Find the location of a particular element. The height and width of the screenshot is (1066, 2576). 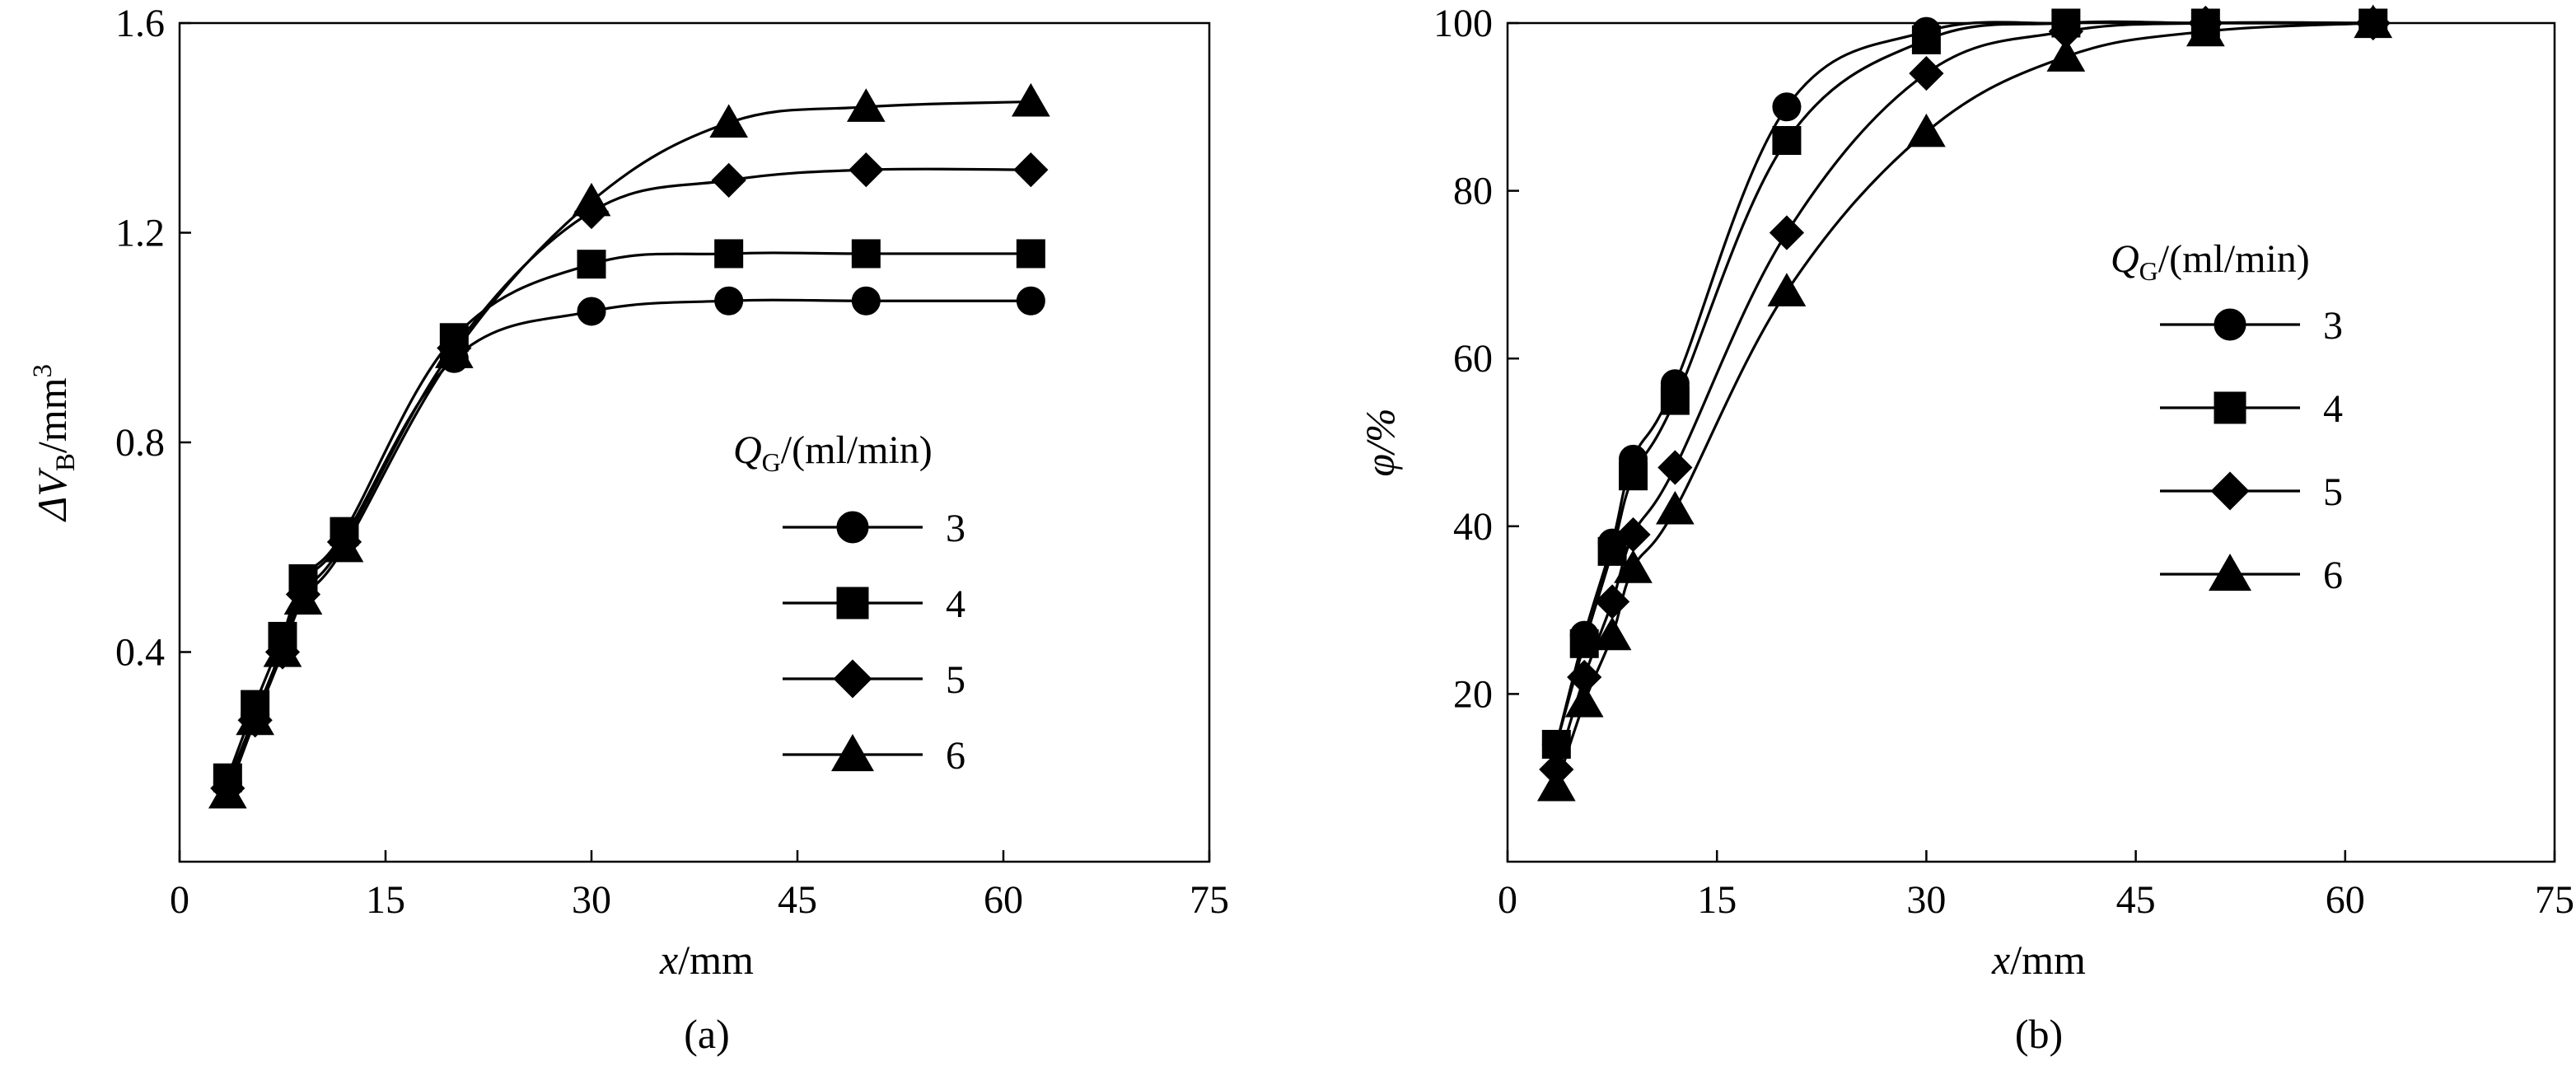

panel-a-label: (a) is located at coordinates (707, 1034).